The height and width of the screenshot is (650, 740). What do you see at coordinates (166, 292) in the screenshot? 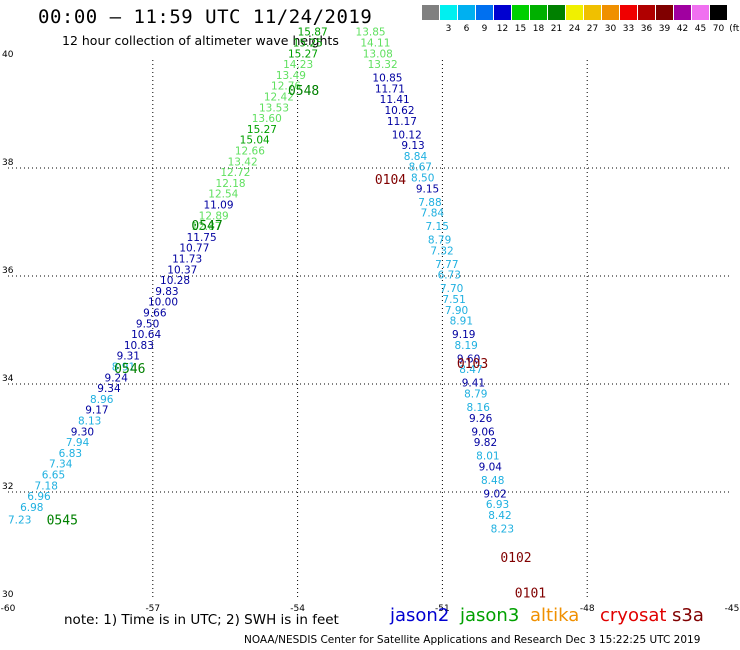
I see `wave-height-value: 9.83` at bounding box center [166, 292].